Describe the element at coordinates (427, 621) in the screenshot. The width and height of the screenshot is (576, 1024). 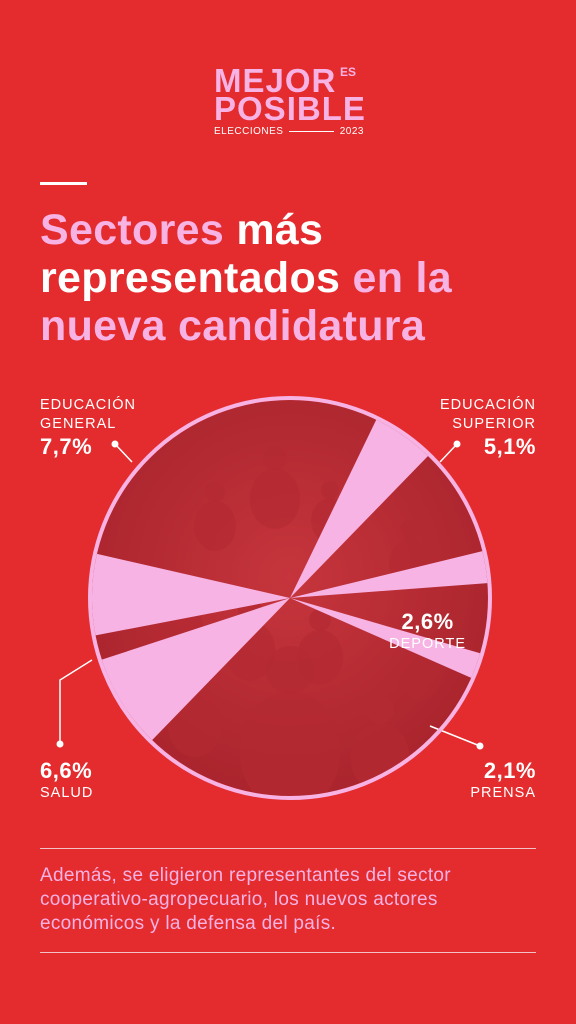
I see `slice-value: 2,6%` at that location.